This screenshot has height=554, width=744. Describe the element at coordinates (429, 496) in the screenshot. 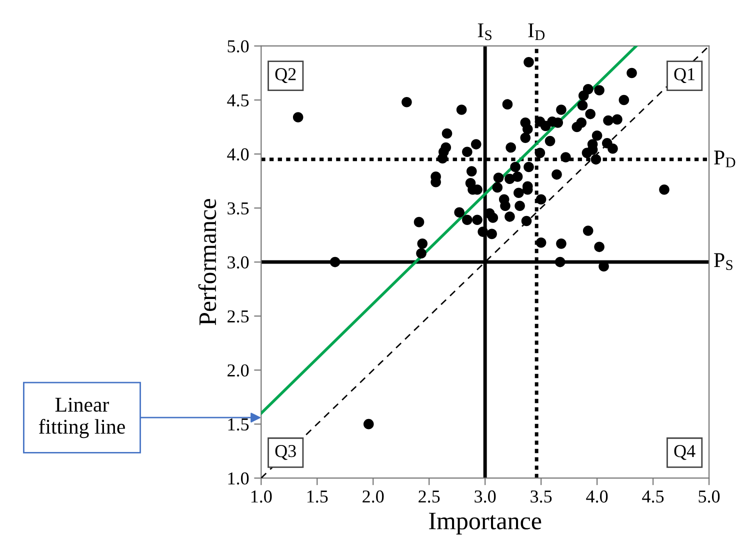

I see `x-tick-label: 2.5` at that location.